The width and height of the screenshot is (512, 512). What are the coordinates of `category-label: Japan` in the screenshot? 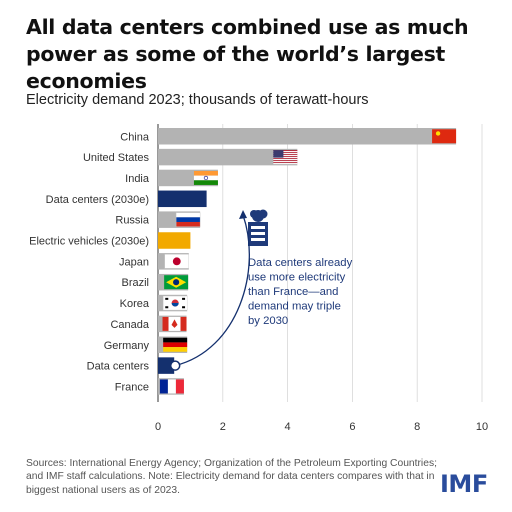 It's located at (134, 262).